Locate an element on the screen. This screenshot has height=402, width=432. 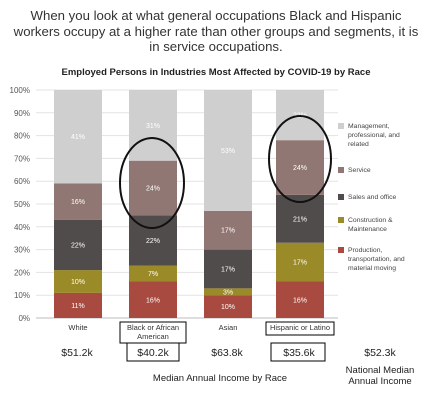
y-tick-label: 70% is located at coordinates (22, 158).